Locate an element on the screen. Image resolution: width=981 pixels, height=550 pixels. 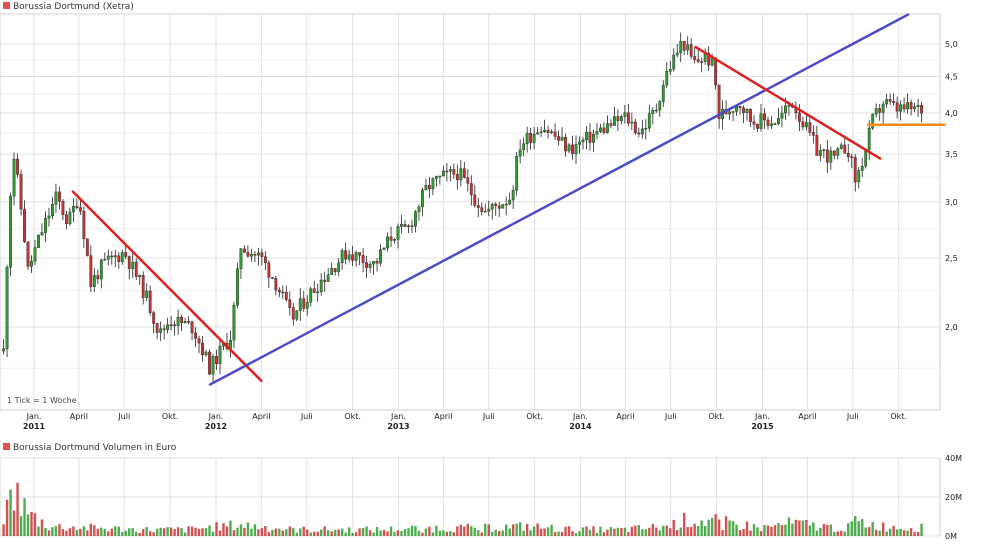
volume-legend-box is located at coordinates (6, 446).